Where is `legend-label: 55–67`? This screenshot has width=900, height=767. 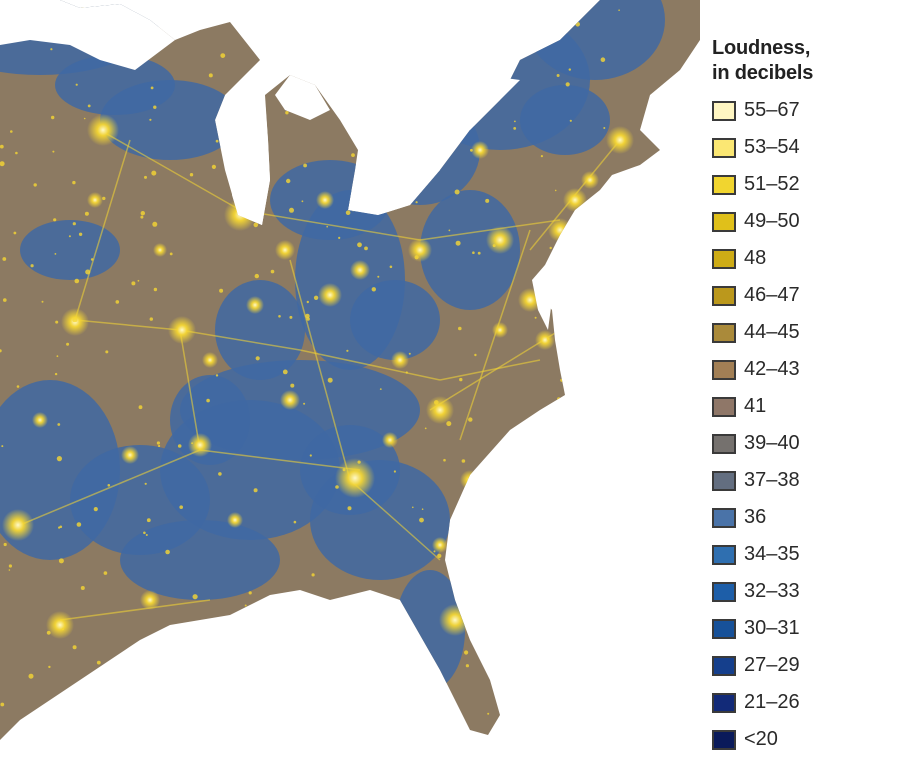
legend-label: 55–67 is located at coordinates (772, 110).